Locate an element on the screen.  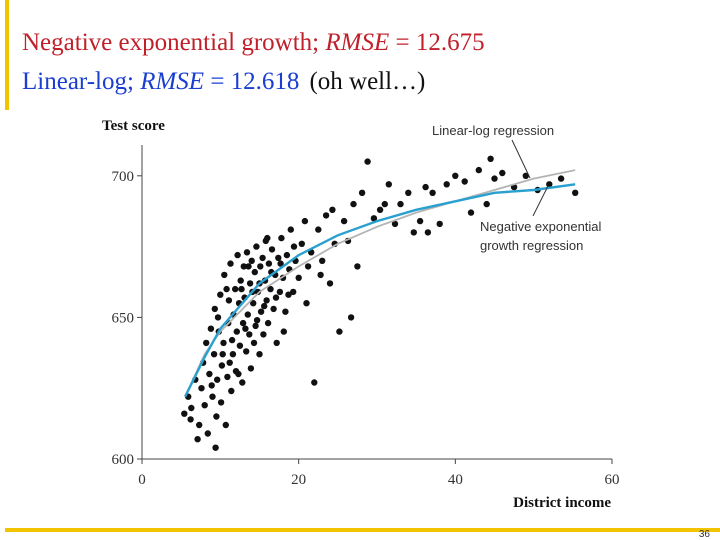
x-axis-title: District income is located at coordinates (562, 503).